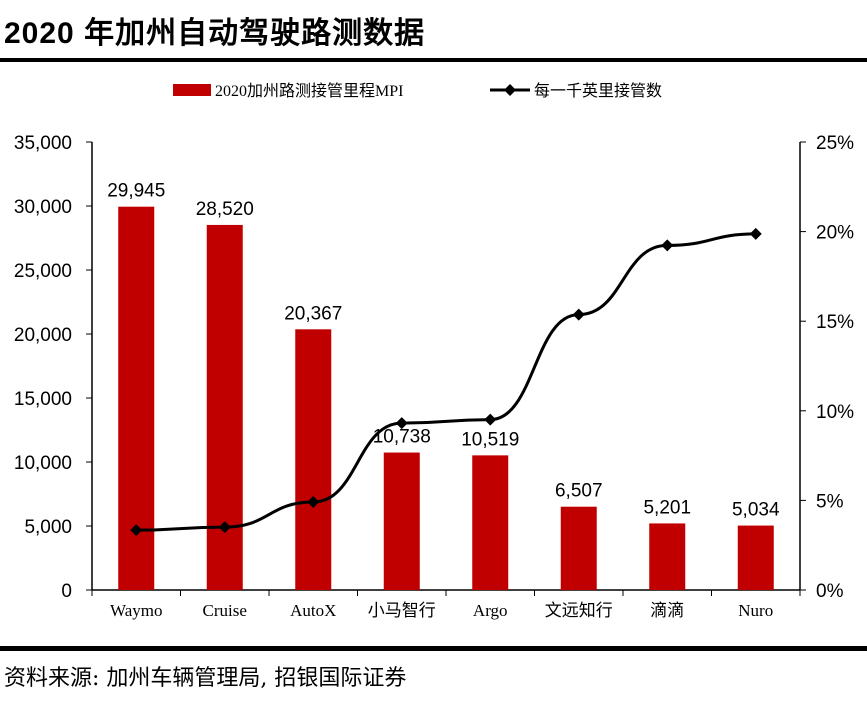  Describe the element at coordinates (830, 501) in the screenshot. I see `right-tick-label: 5%` at that location.